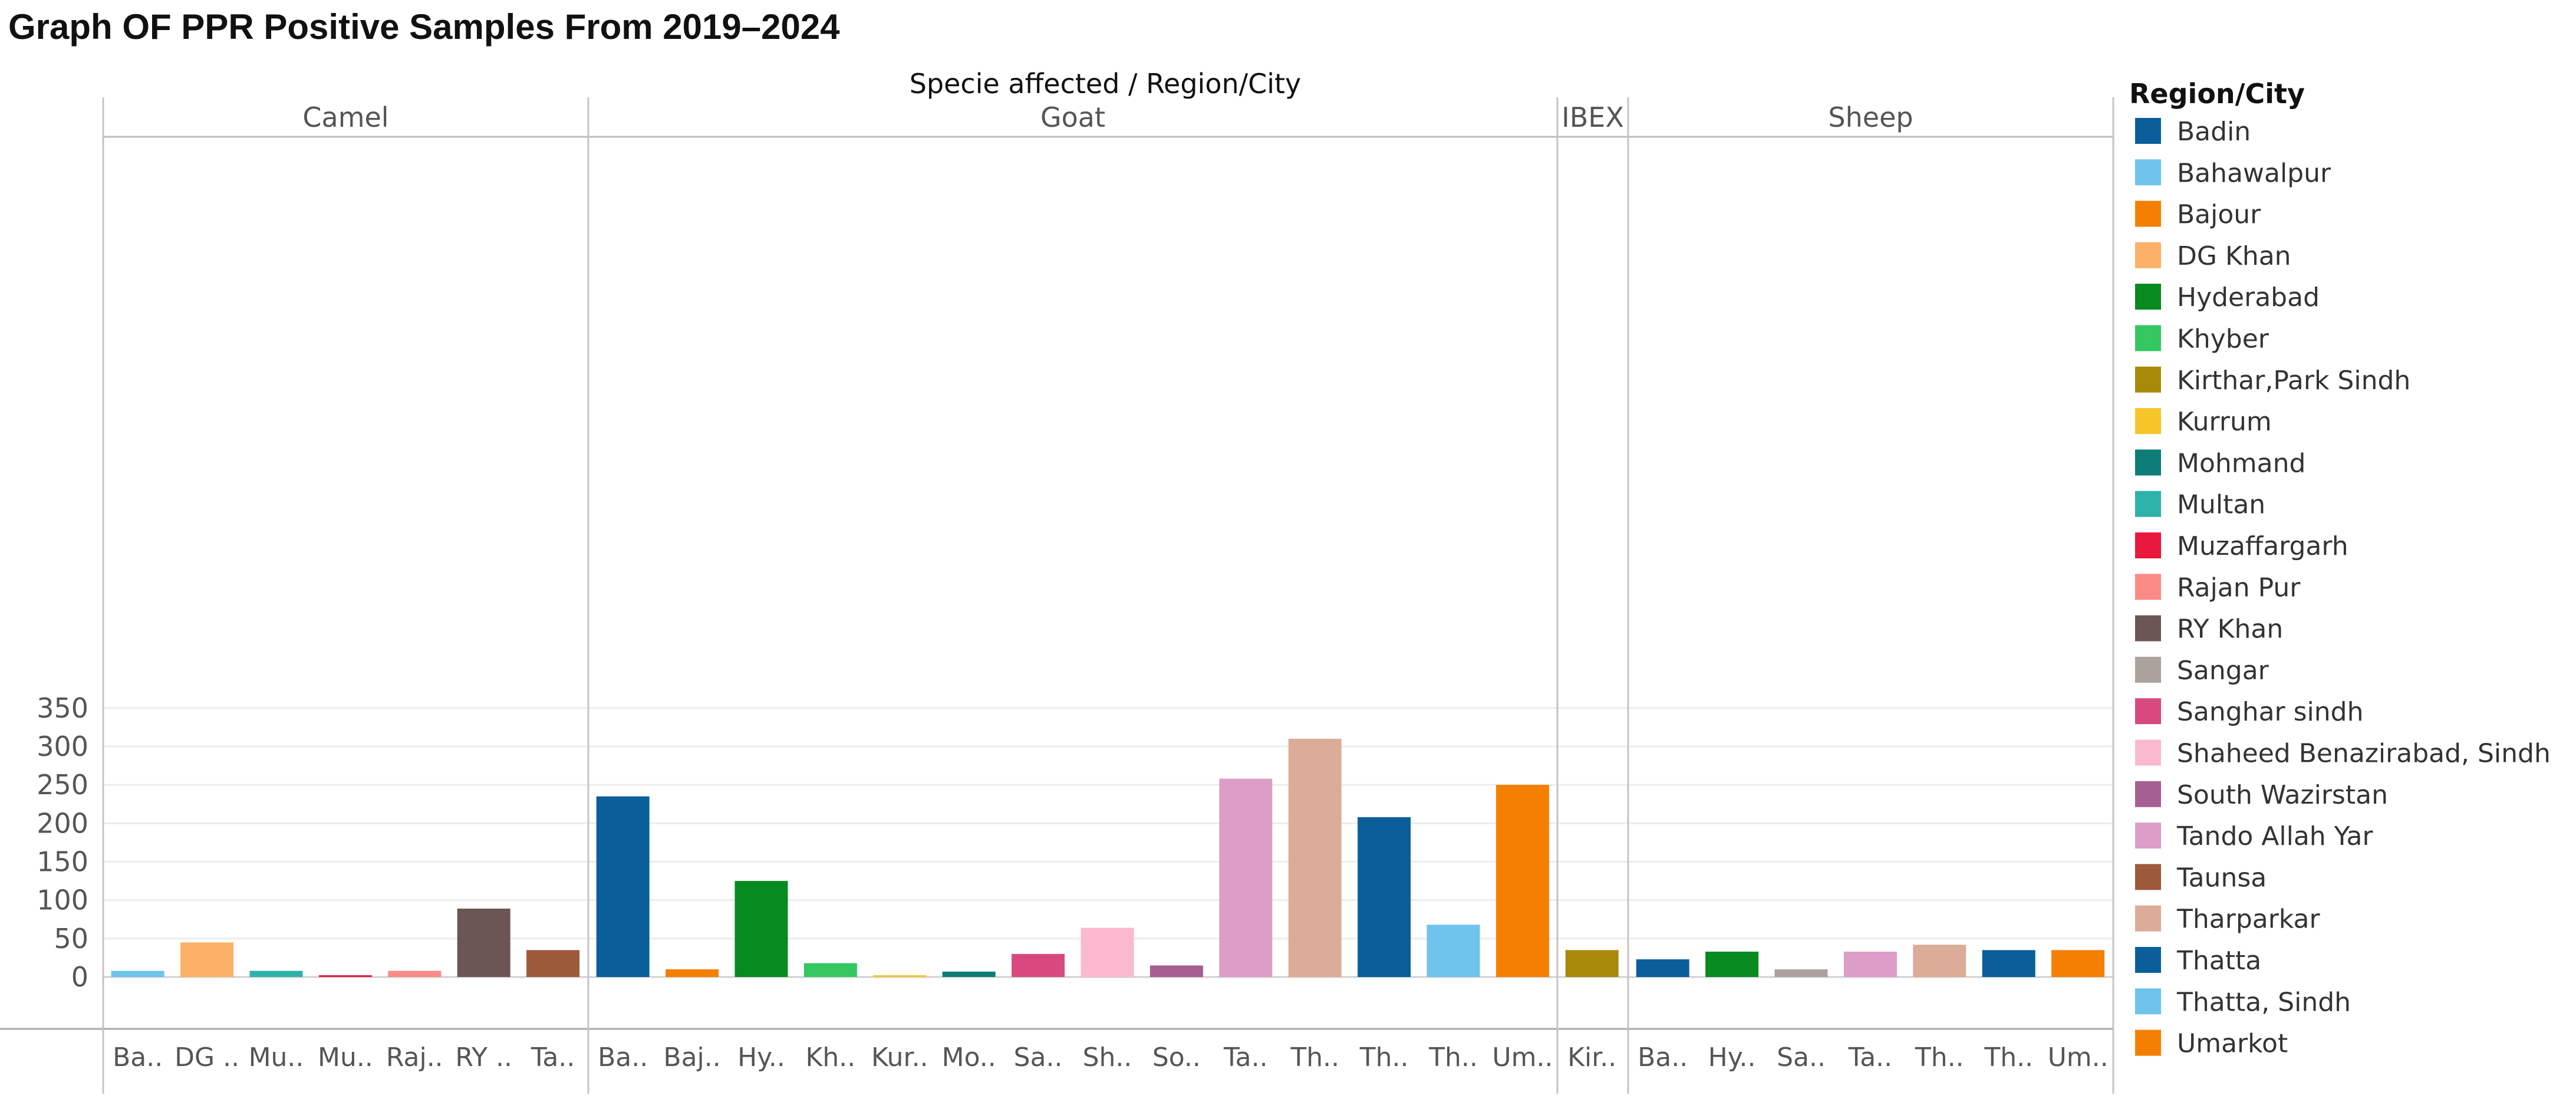 This screenshot has height=1102, width=2576. What do you see at coordinates (1315, 857) in the screenshot?
I see `bar-goat-tharparkar` at bounding box center [1315, 857].